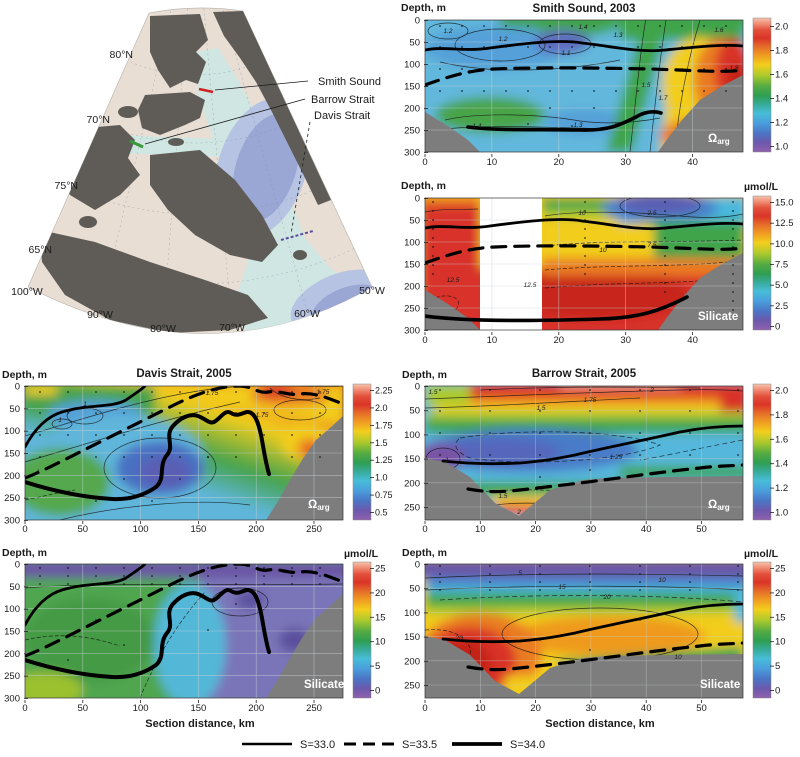 Image resolution: width=800 pixels, height=757 pixels. What do you see at coordinates (592, 637) in the screenshot?
I see `barrow-silicate-isohalines` at bounding box center [592, 637].